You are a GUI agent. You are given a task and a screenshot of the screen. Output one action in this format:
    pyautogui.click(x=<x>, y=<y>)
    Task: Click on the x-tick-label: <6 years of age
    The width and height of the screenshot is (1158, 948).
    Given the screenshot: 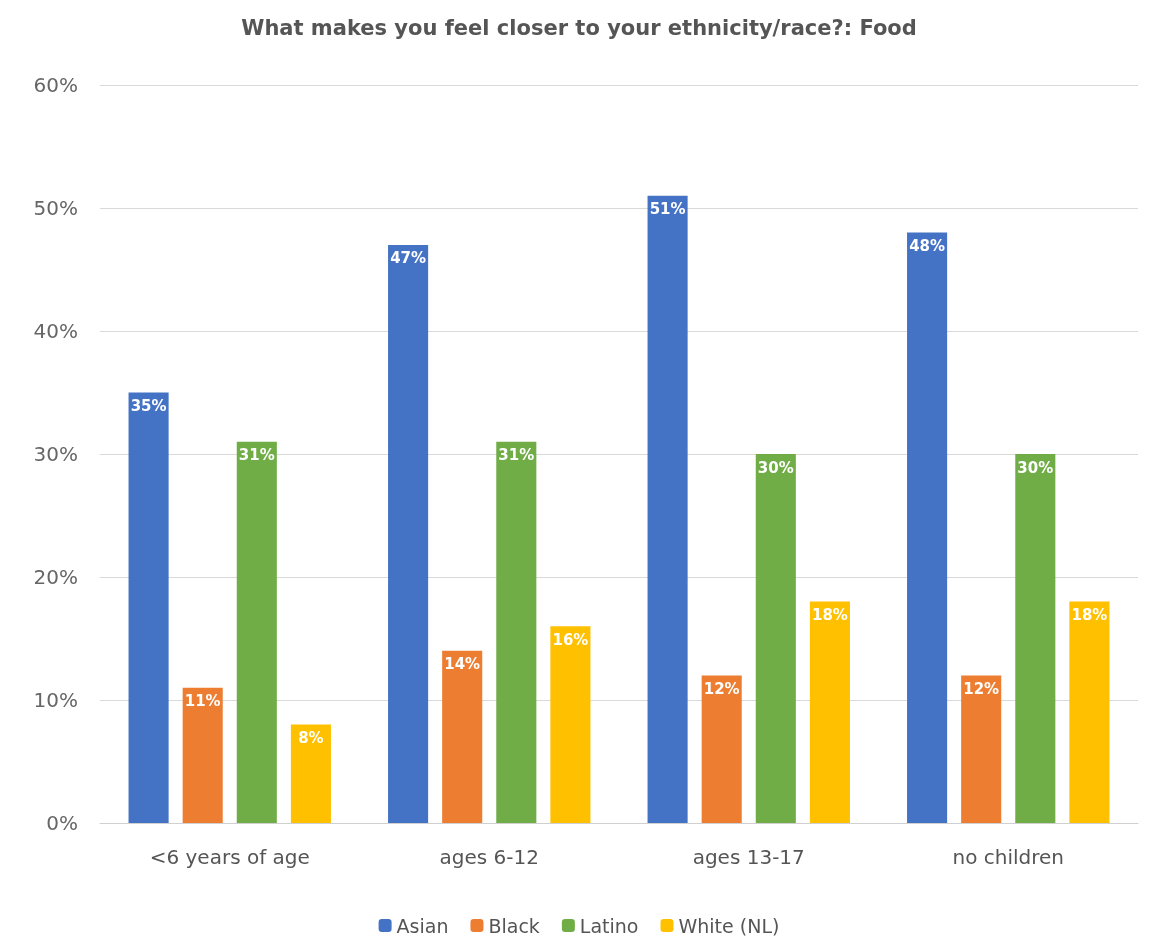 What is the action you would take?
    pyautogui.click(x=229, y=857)
    